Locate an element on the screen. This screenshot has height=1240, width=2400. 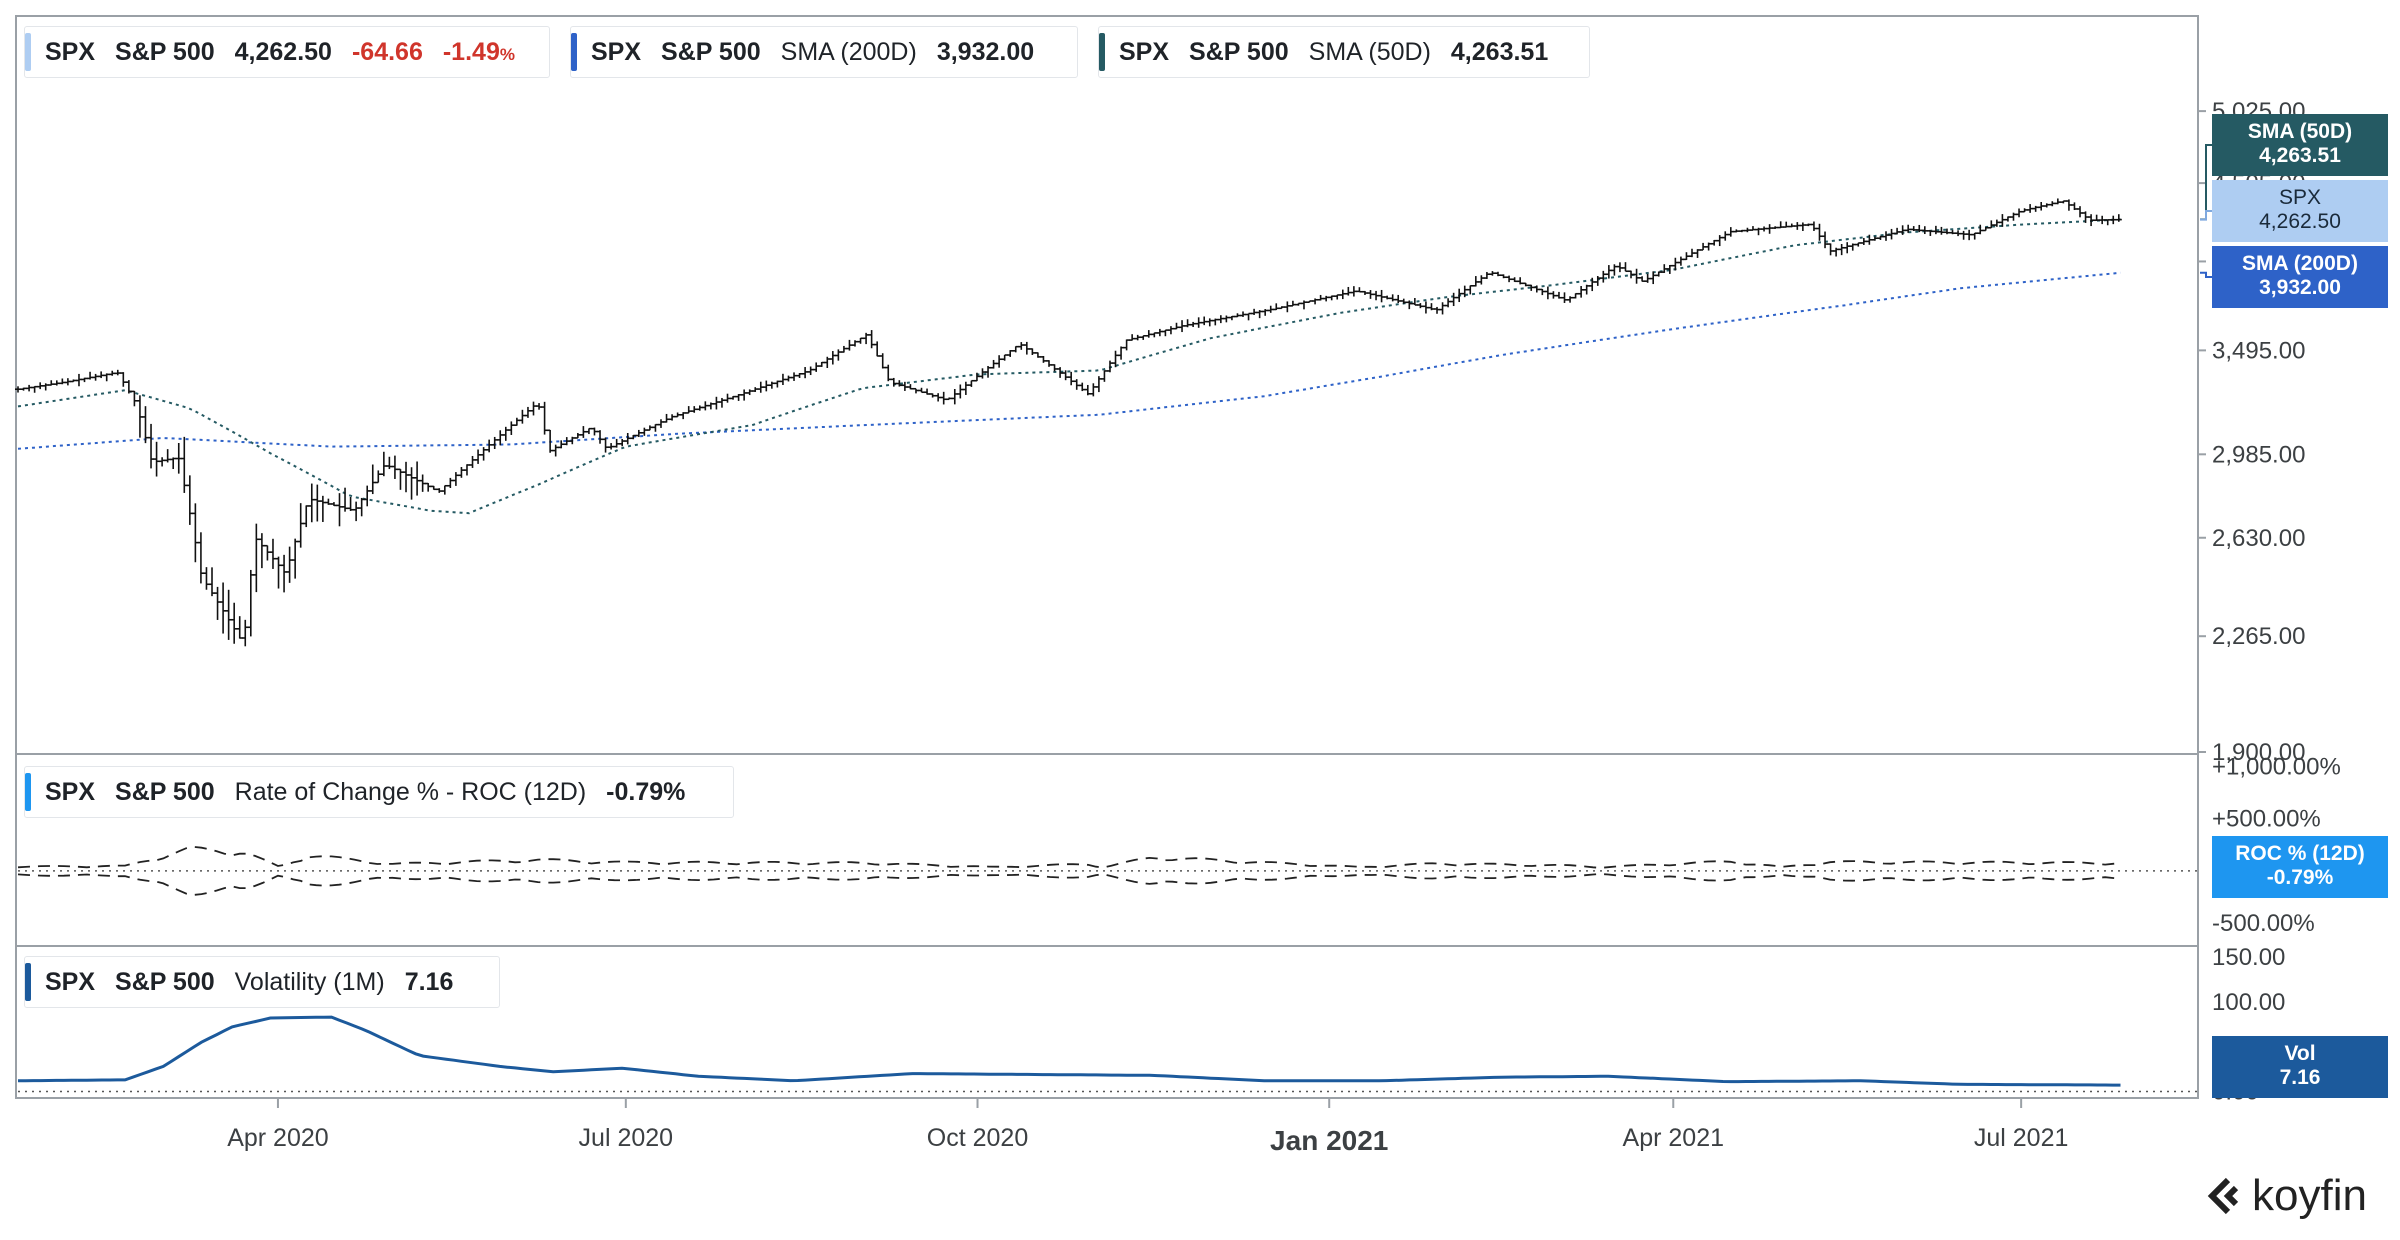
koyfin-mark-icon is located at coordinates (2223, 1196).